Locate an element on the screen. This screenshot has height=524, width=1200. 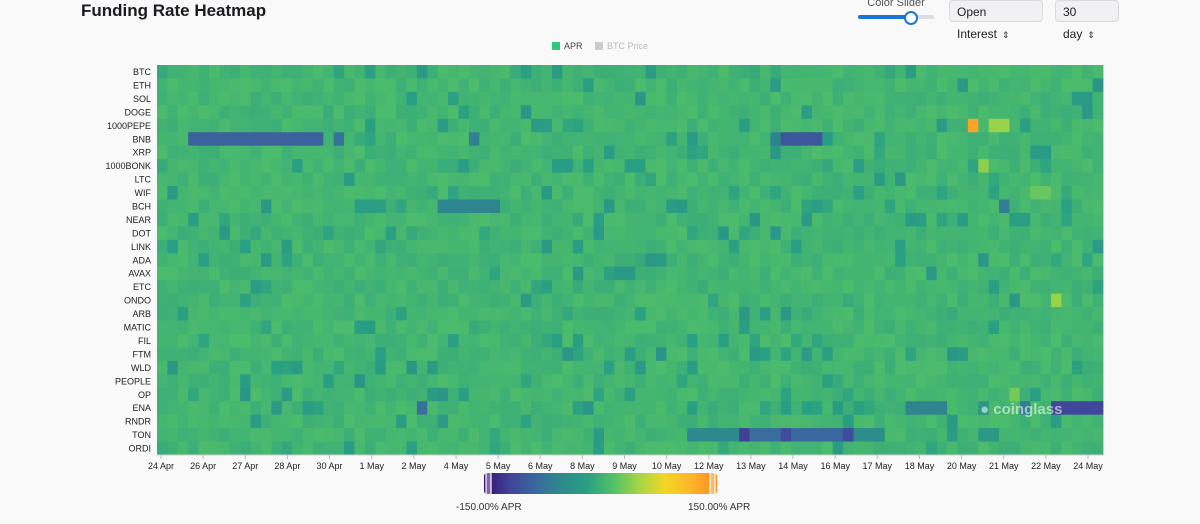
y-tick-label: ADA is located at coordinates (141, 260).